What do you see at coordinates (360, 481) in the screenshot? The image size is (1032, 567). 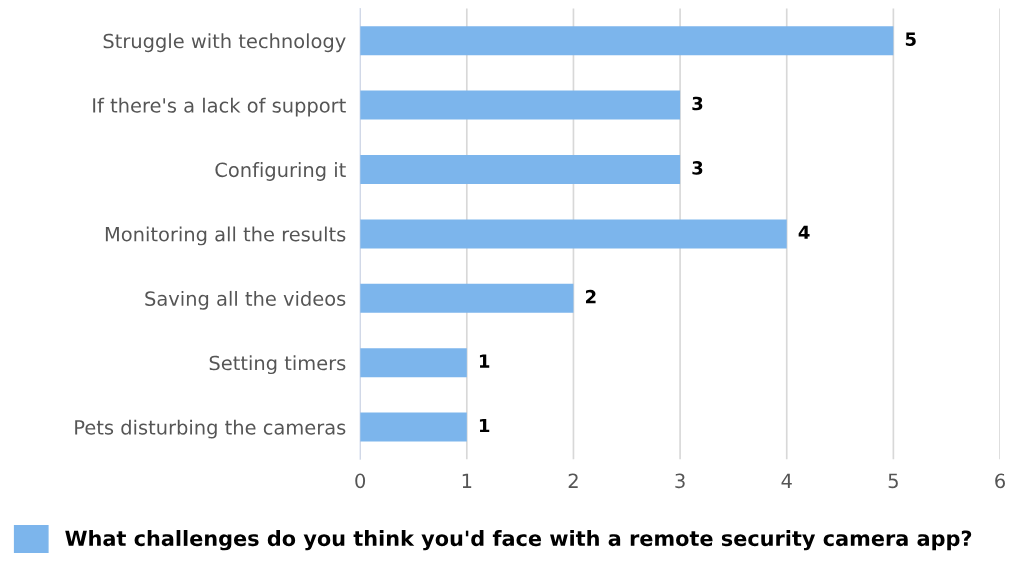 I see `x-tick-label: 0` at bounding box center [360, 481].